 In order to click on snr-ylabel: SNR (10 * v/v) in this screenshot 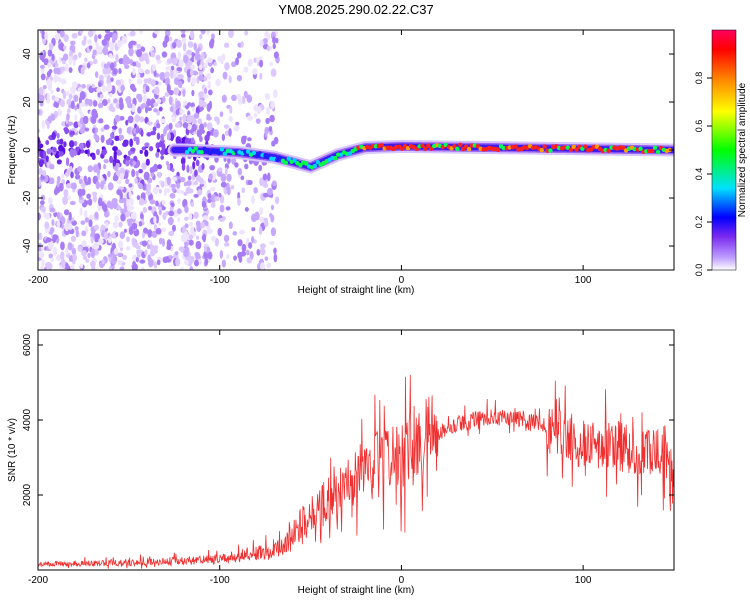, I will do `click(12, 450)`.